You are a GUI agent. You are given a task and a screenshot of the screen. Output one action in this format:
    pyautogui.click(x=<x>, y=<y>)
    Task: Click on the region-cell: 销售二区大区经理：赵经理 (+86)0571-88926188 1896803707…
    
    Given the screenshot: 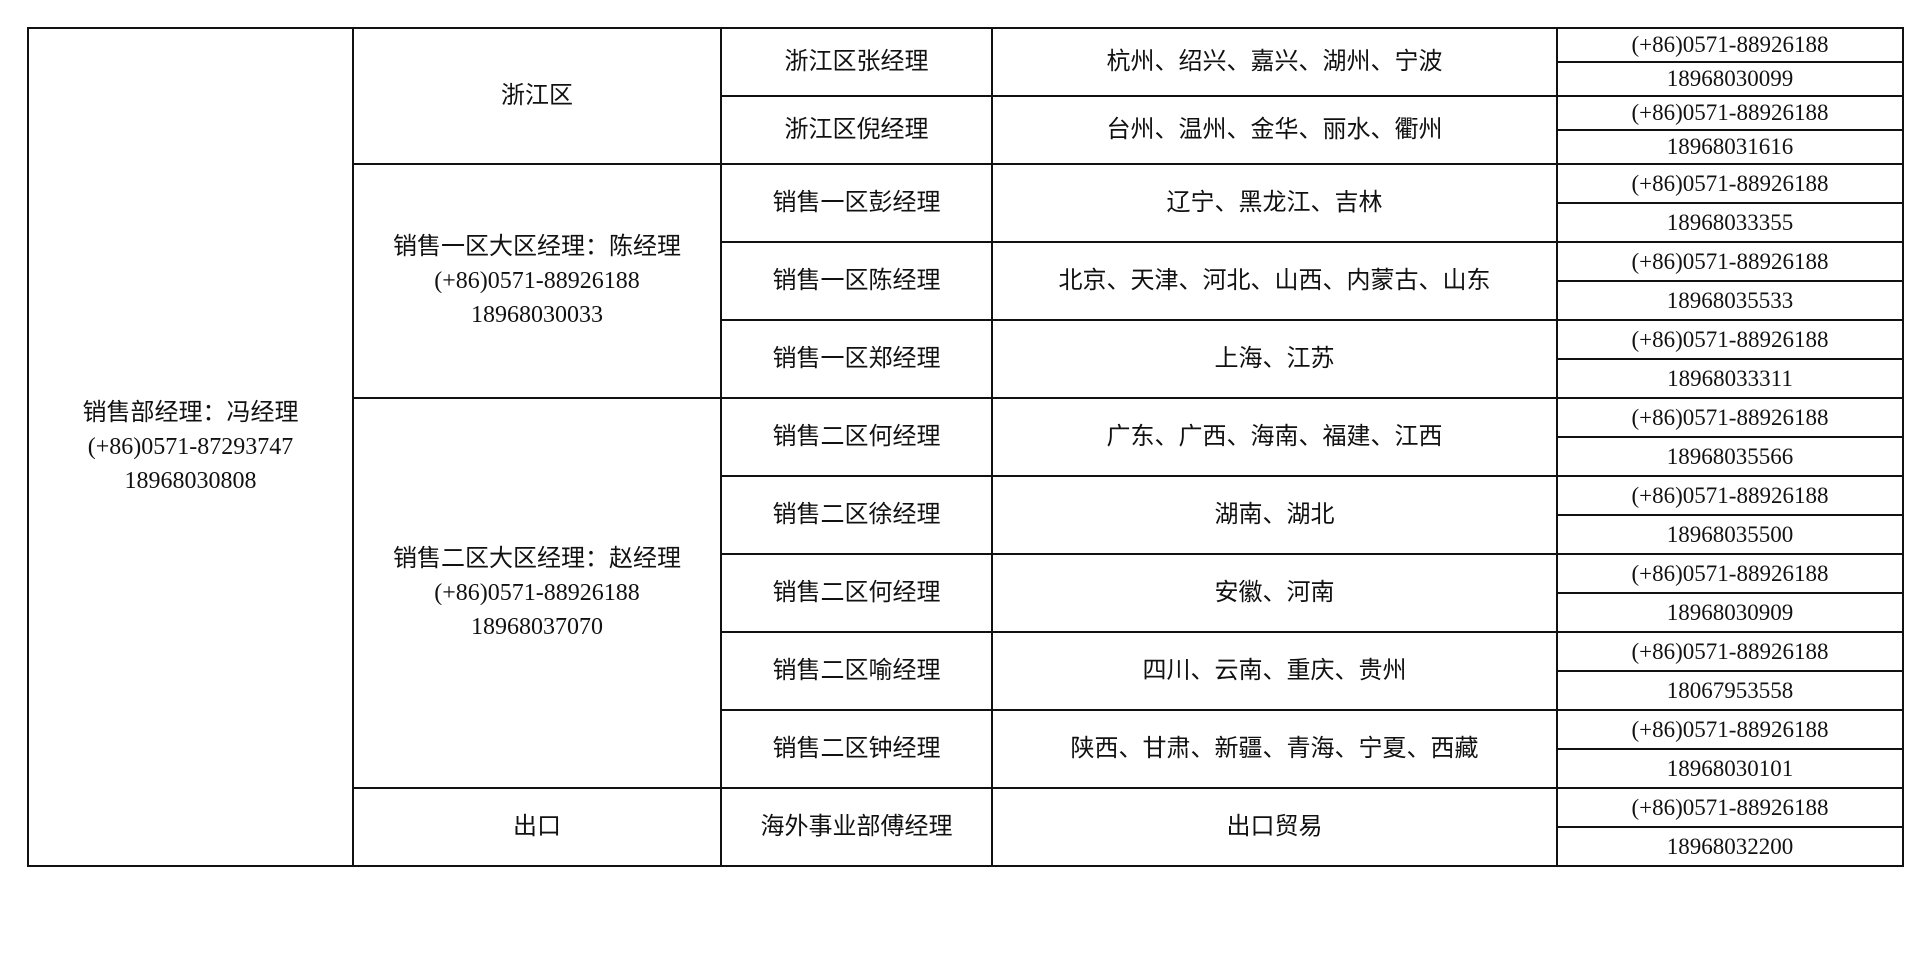 What is the action you would take?
    pyautogui.click(x=537, y=593)
    